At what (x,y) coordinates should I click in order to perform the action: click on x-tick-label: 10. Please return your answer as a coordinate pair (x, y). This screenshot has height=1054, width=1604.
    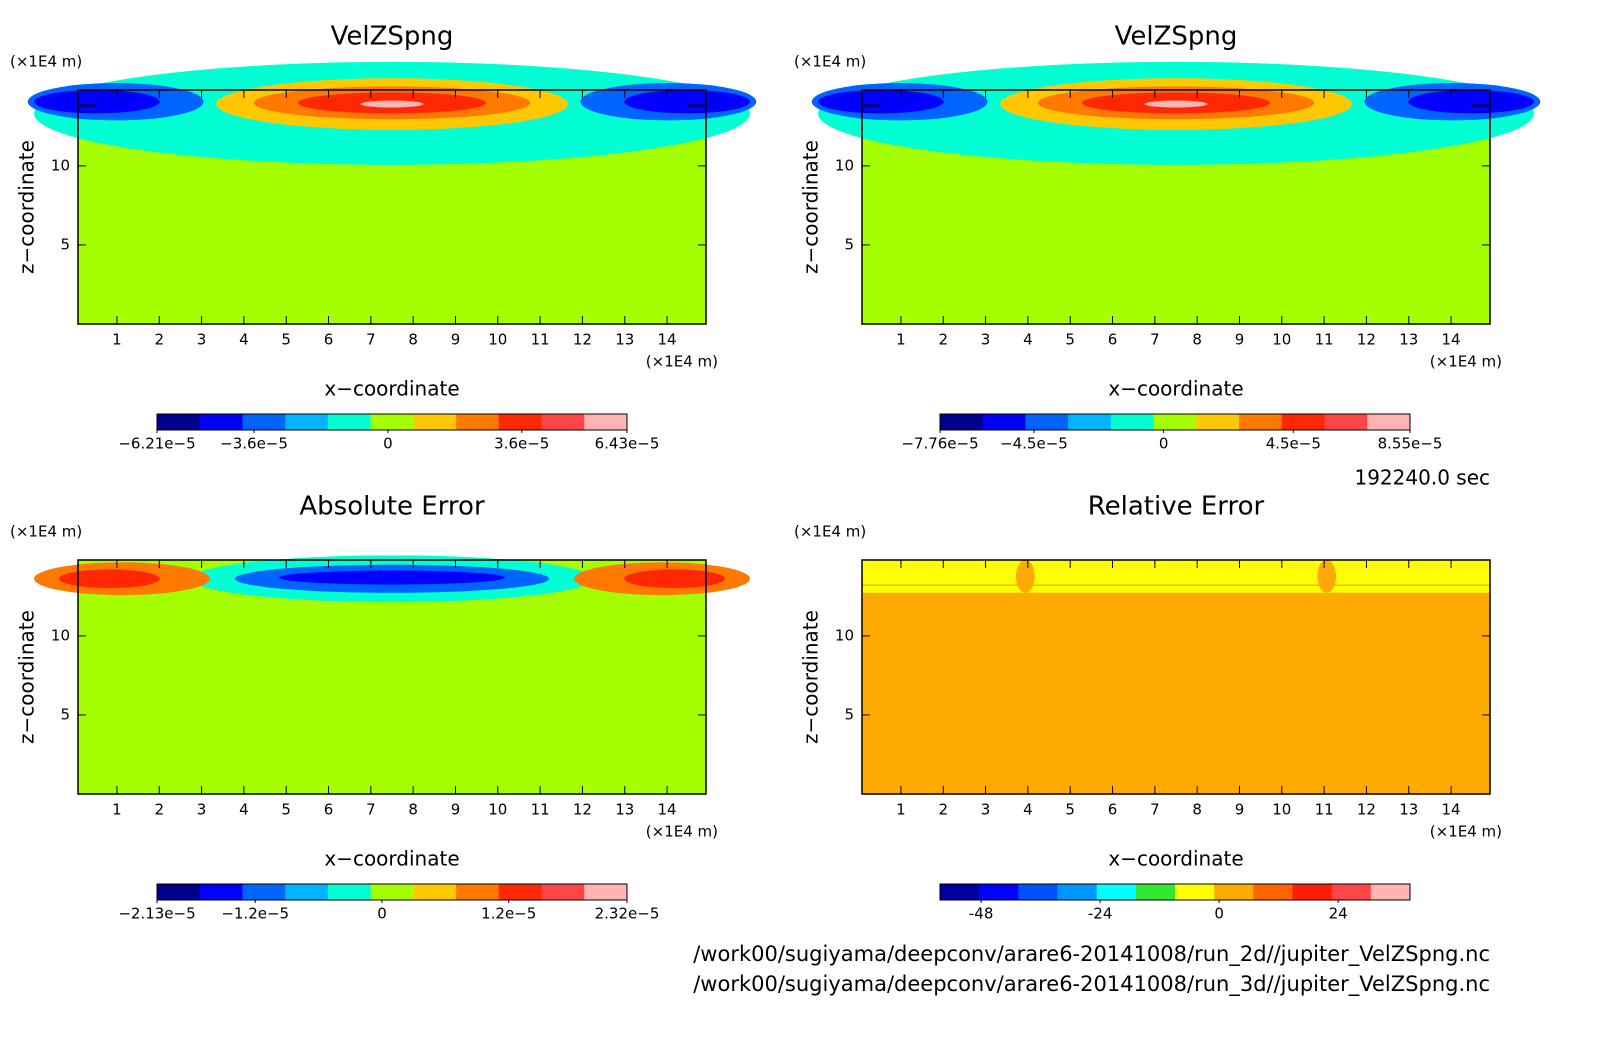
    Looking at the image, I should click on (1281, 810).